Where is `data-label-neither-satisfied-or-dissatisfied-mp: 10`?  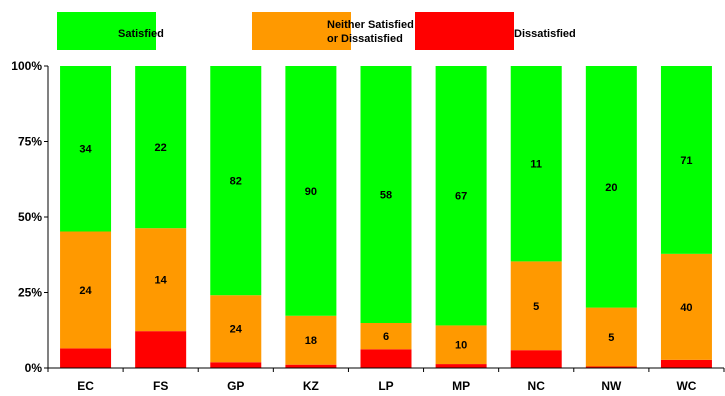
data-label-neither-satisfied-or-dissatisfied-mp: 10 is located at coordinates (461, 346).